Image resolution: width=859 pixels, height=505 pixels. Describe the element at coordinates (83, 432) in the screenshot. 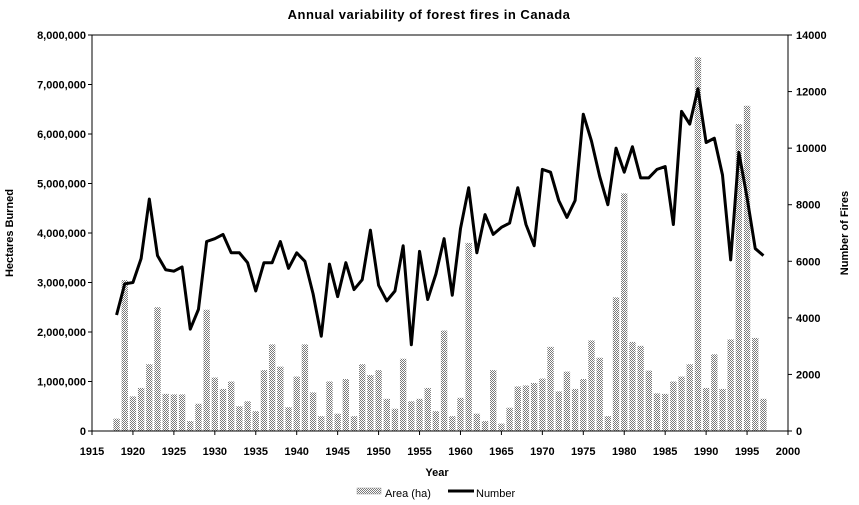

I see `y-left-tick-label: 0` at that location.